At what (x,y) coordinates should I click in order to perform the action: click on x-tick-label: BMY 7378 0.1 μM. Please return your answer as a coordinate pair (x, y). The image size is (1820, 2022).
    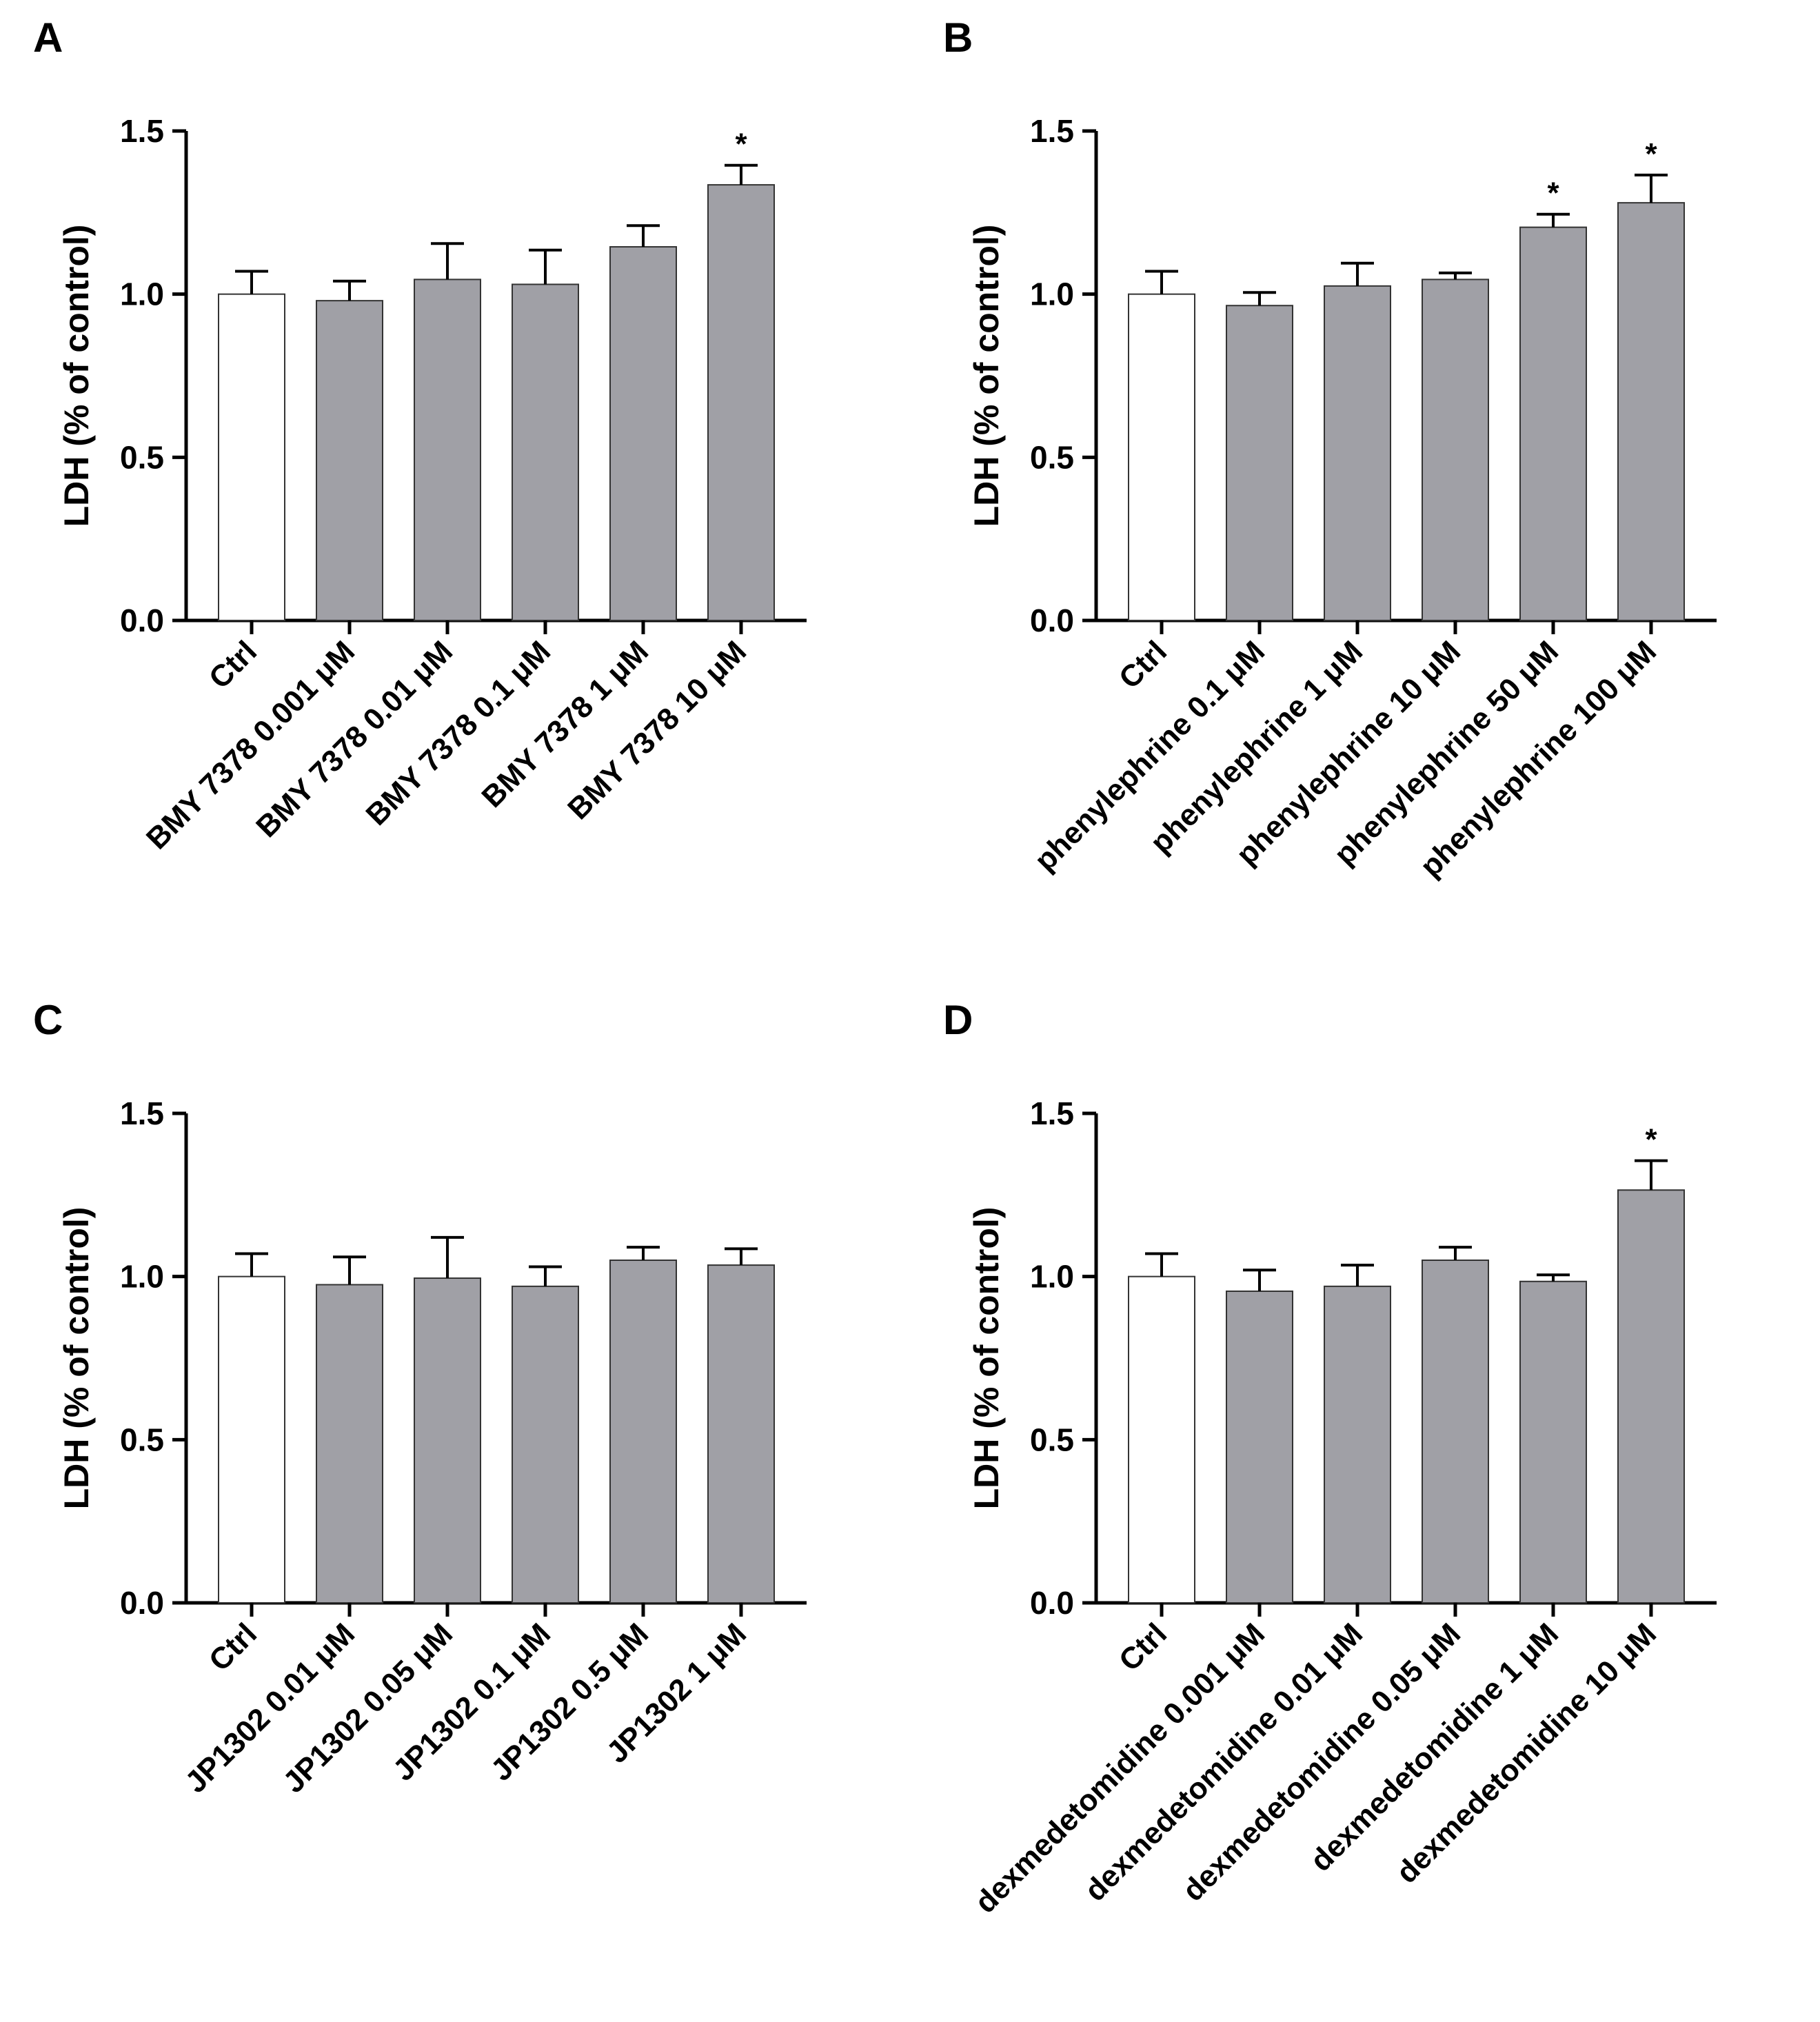
    Looking at the image, I should click on (458, 733).